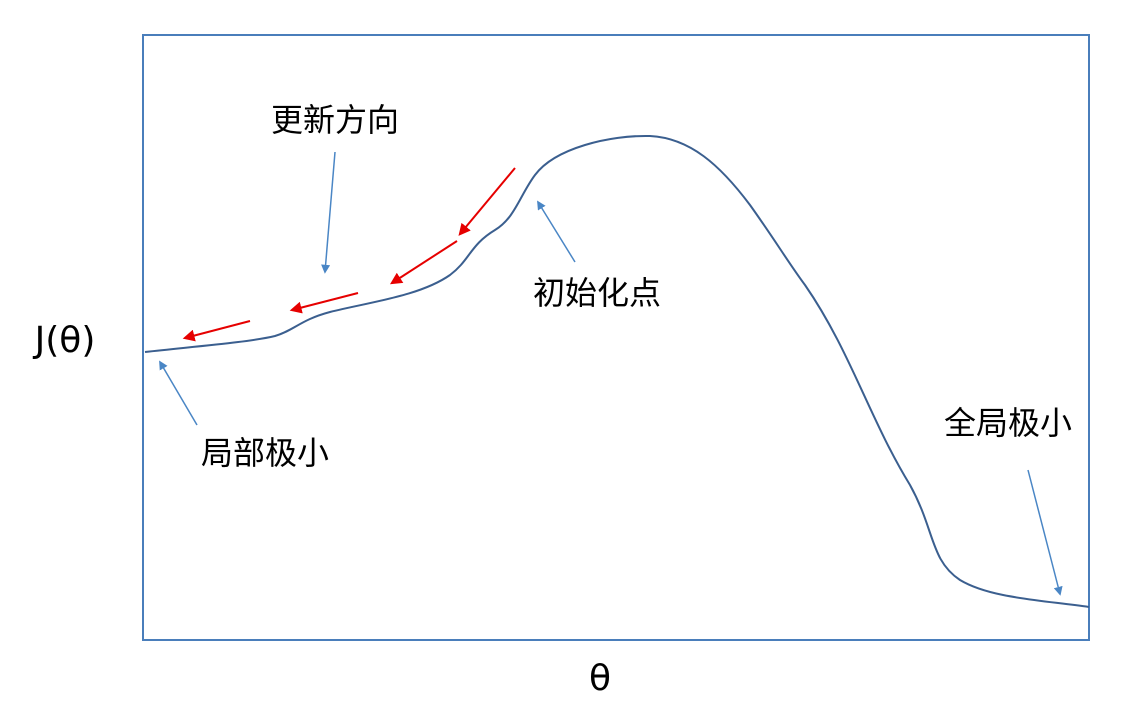 This screenshot has height=720, width=1136. Describe the element at coordinates (1008, 423) in the screenshot. I see `annotation: 全局极小` at that location.